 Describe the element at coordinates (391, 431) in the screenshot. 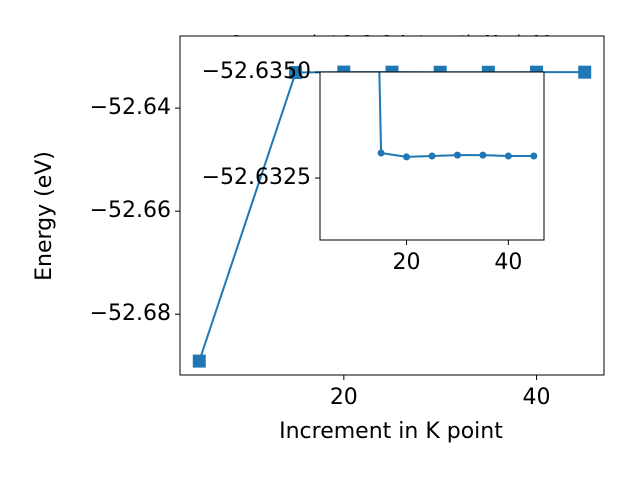

I see `x-axis-label: Increment in K point` at that location.